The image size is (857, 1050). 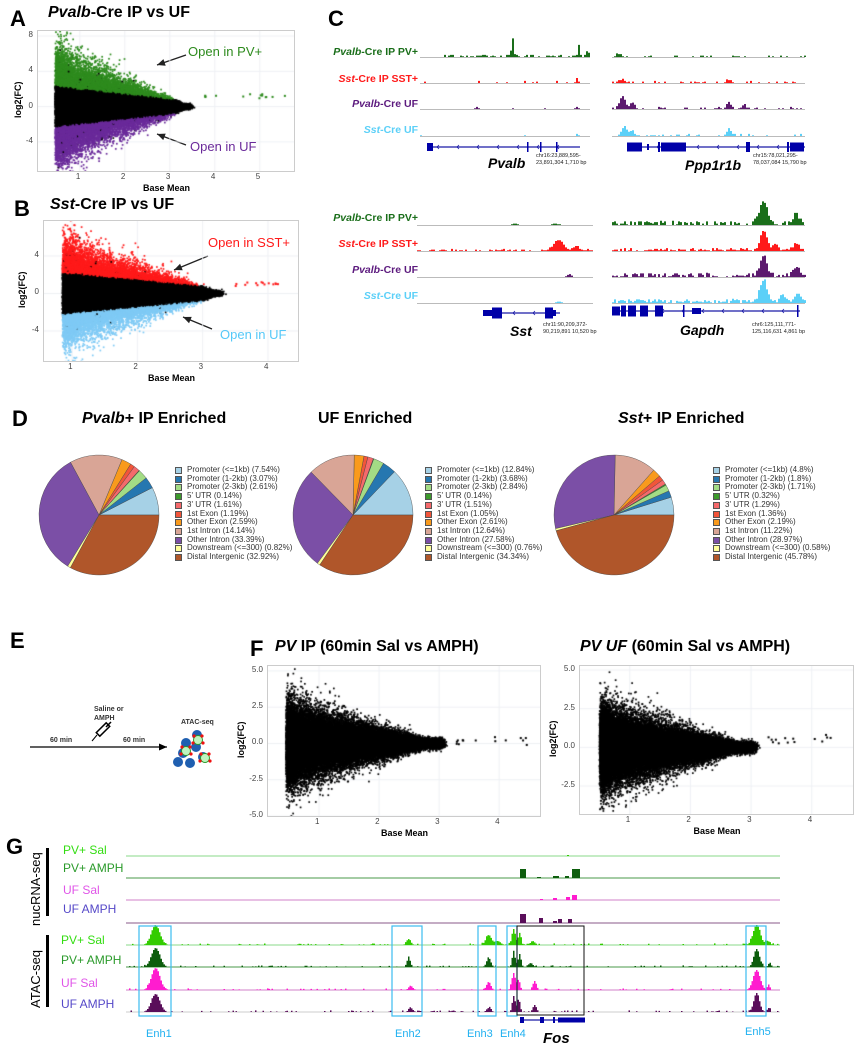 I want to click on panel-a-title: Pvalb-Cre IP vs UF, so click(x=119, y=13).